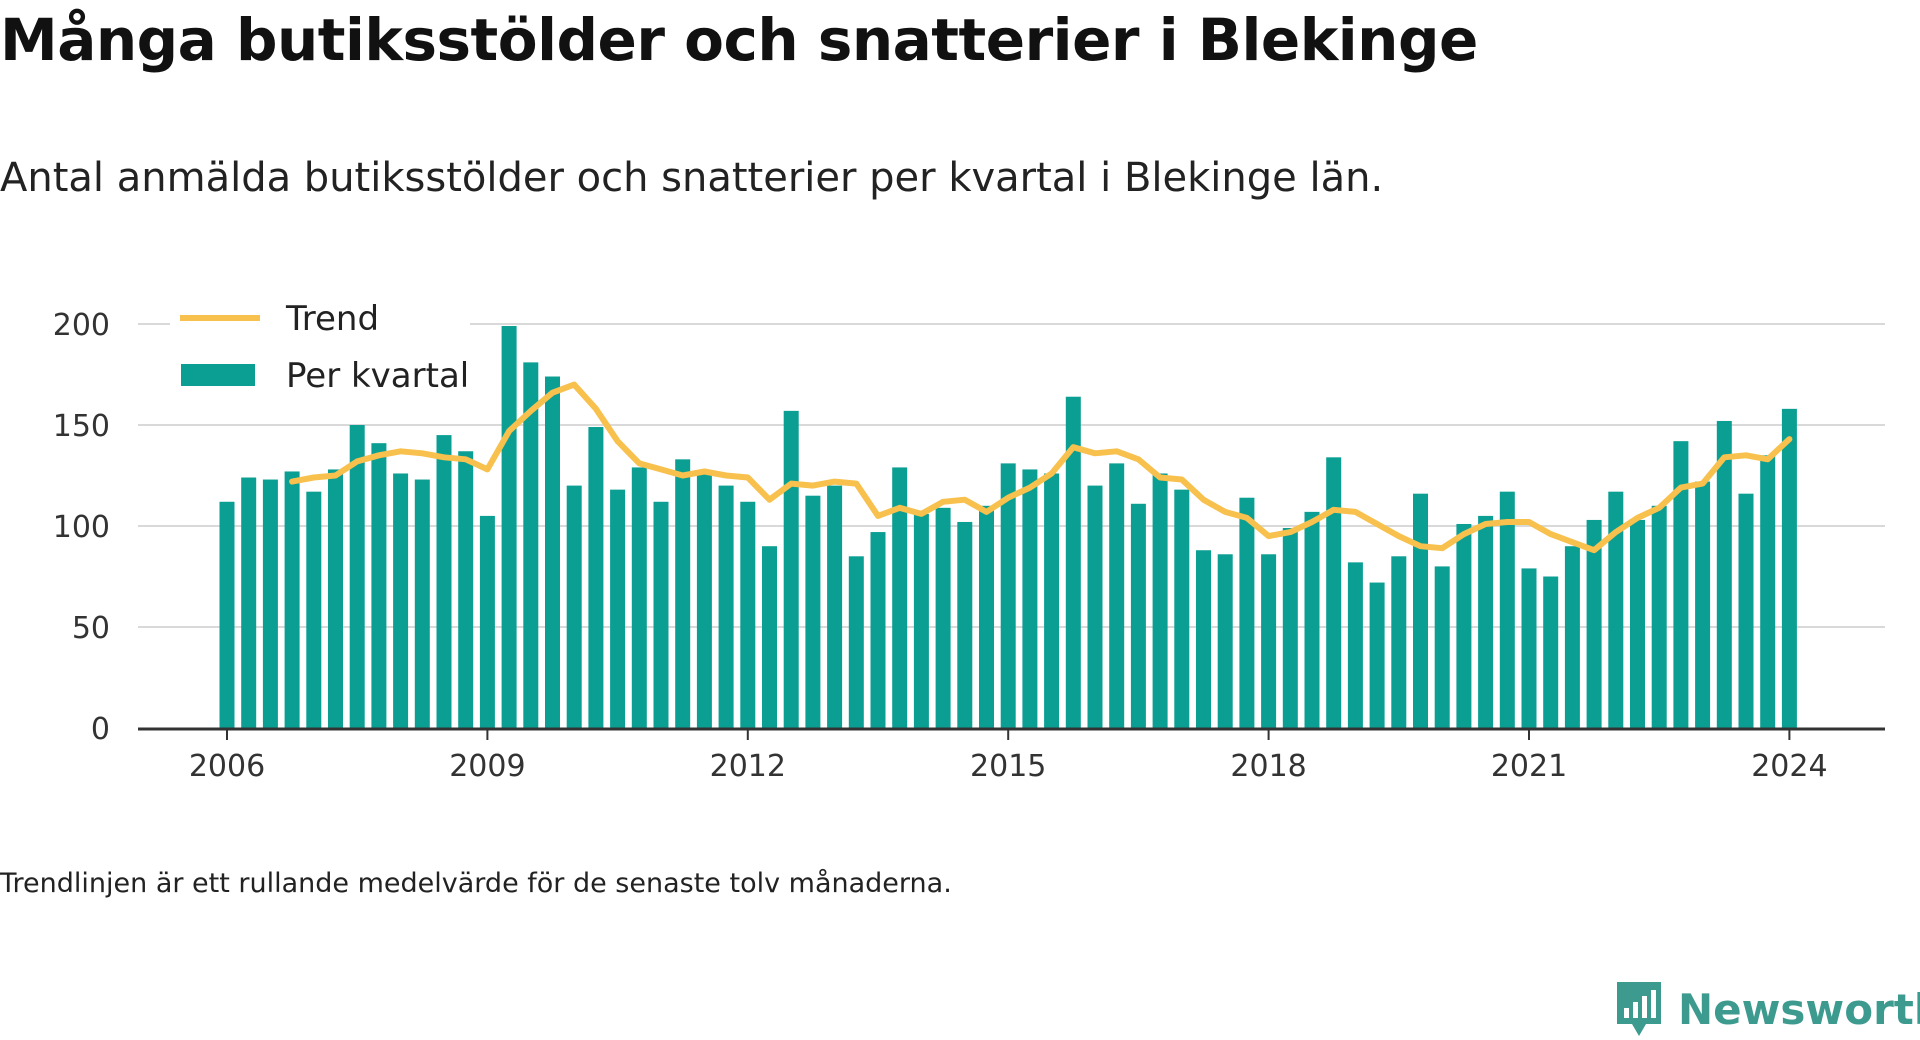  What do you see at coordinates (81, 325) in the screenshot?
I see `y-tick-label: 200` at bounding box center [81, 325].